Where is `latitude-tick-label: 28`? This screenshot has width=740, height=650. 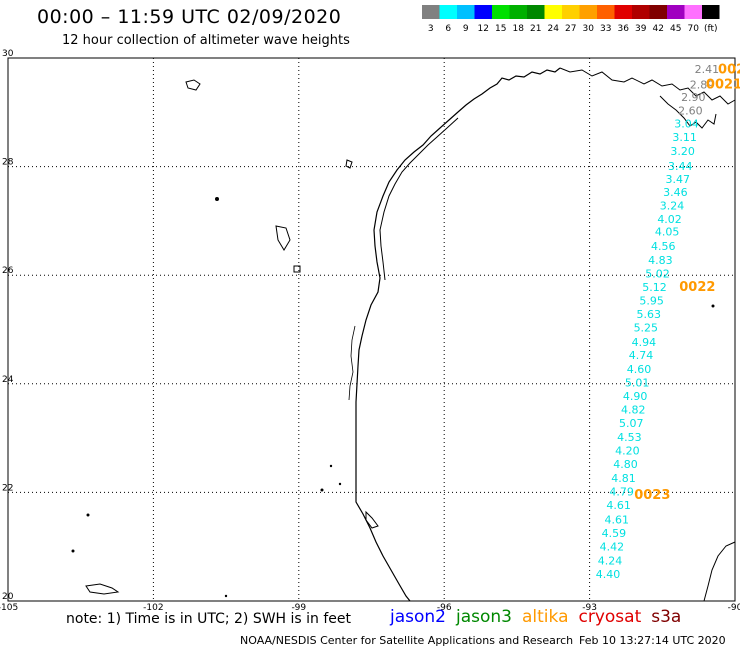
latitude-tick-label: 28 is located at coordinates (8, 163).